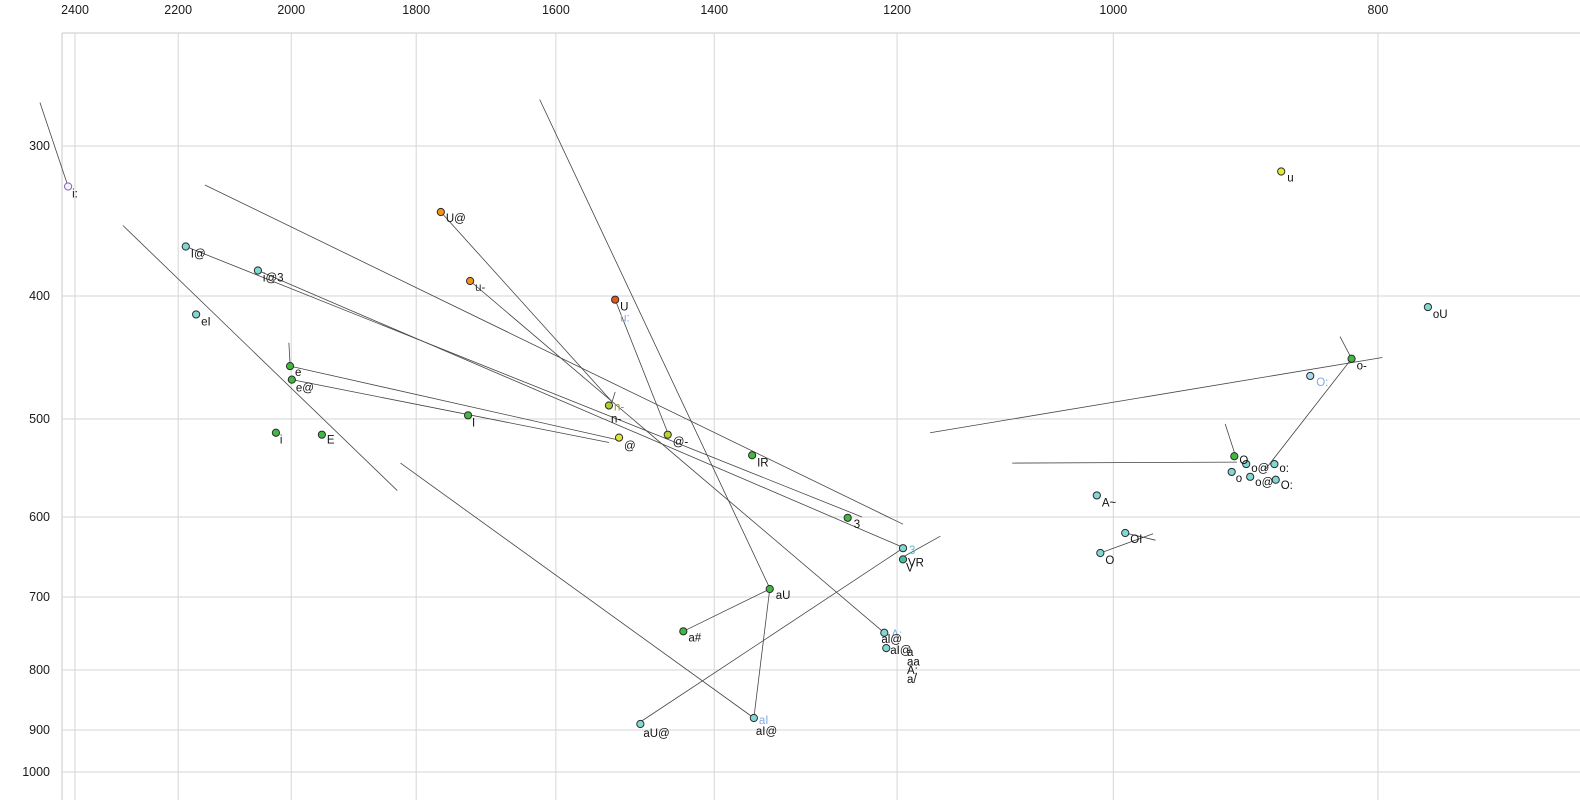  Describe the element at coordinates (630, 447) in the screenshot. I see `point-label: @` at that location.